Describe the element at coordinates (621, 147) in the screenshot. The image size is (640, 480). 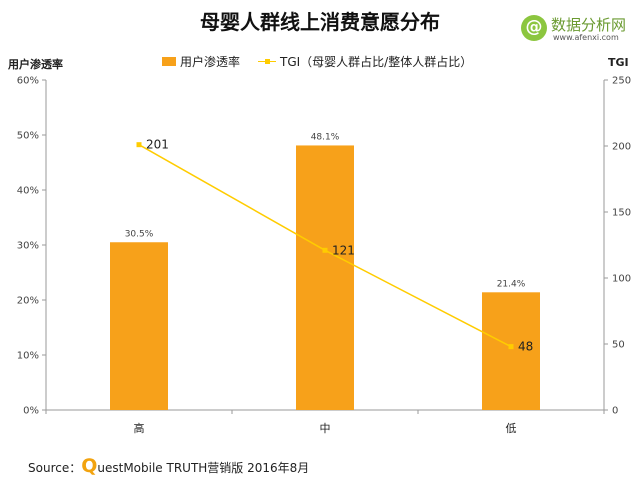
I see `right-tick-label: 200` at that location.